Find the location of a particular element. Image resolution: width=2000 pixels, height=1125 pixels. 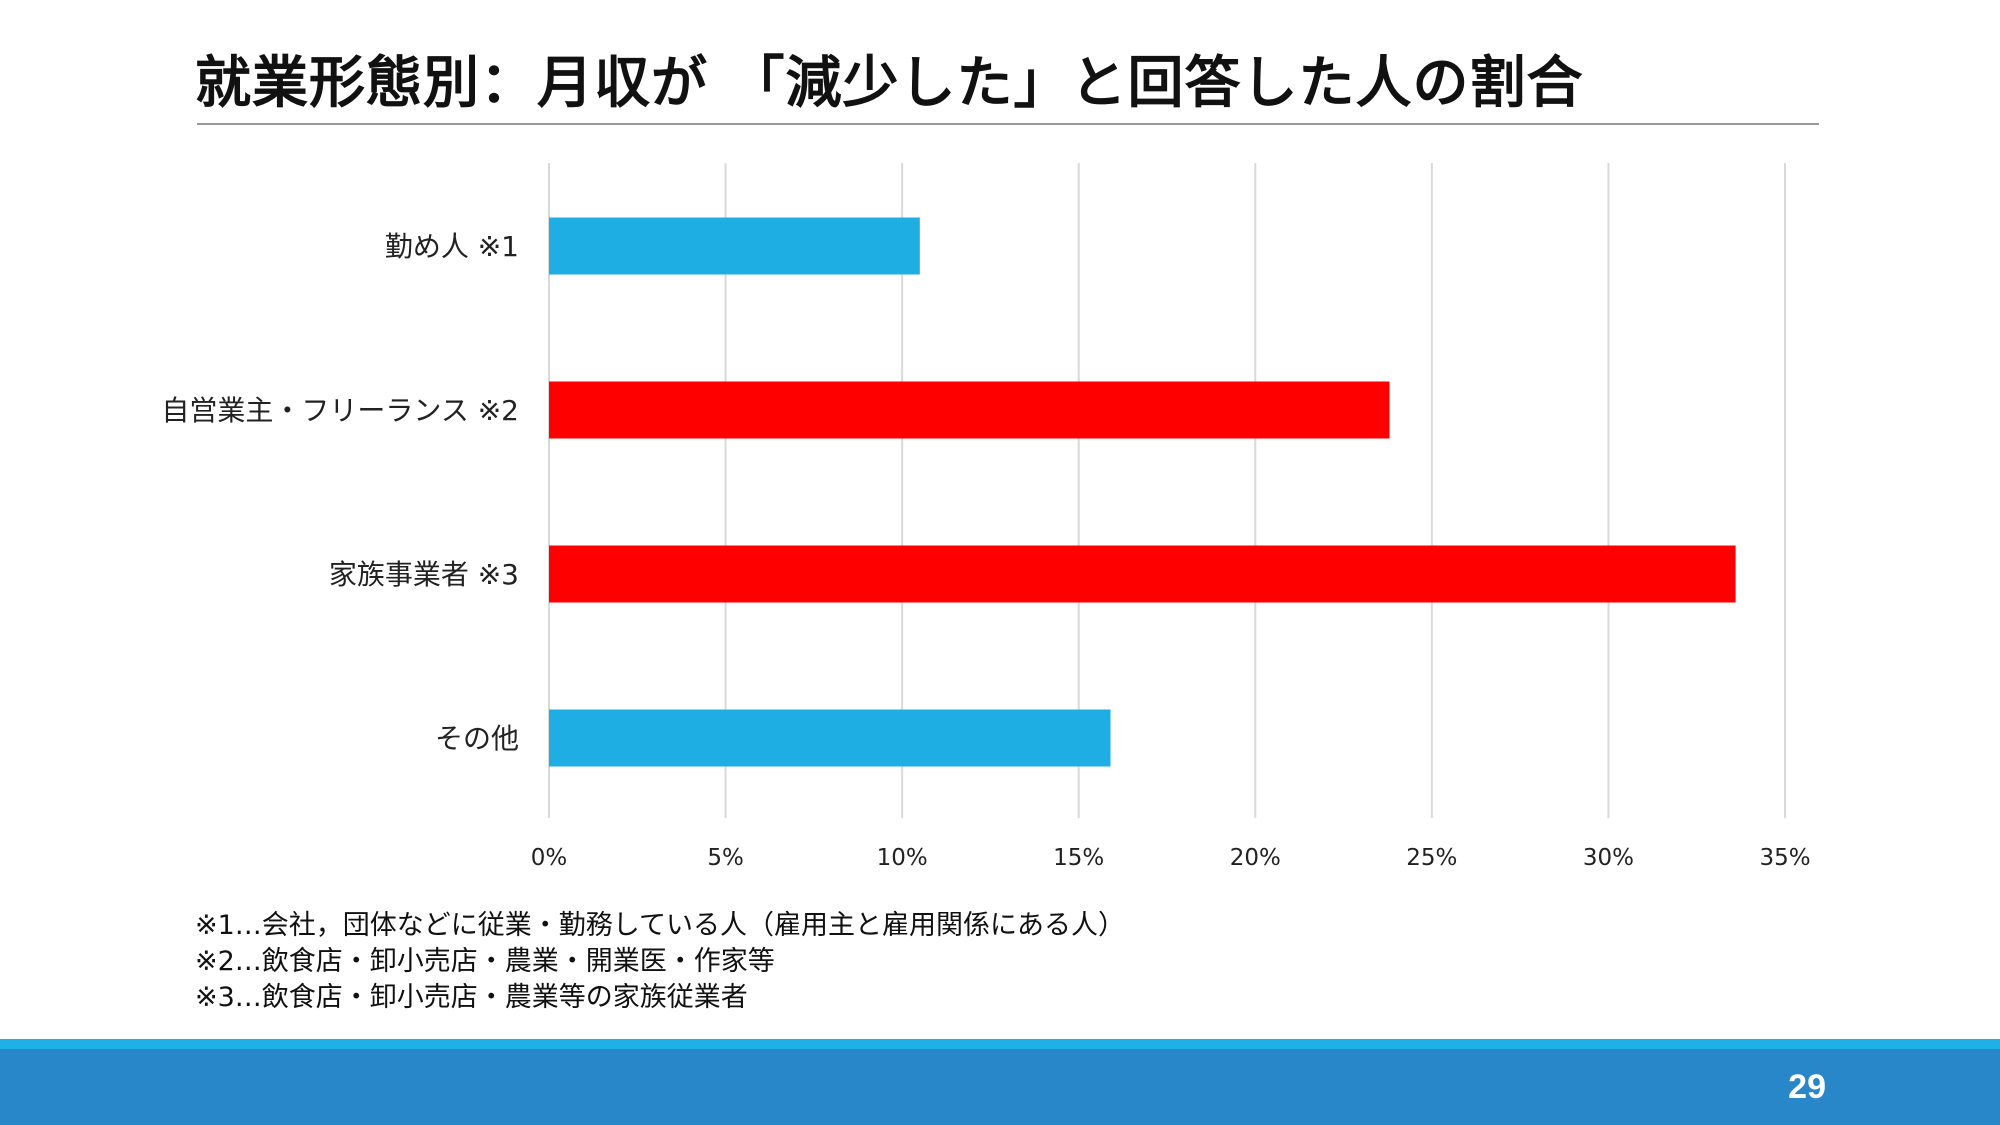

category-label: 勤め人 ※1 is located at coordinates (452, 246).